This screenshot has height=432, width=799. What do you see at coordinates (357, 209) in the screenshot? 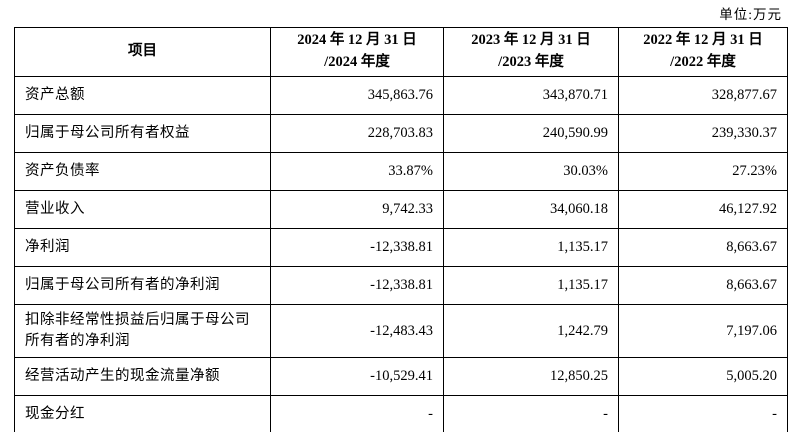
I see `value-2024: 9,742.33` at bounding box center [357, 209].